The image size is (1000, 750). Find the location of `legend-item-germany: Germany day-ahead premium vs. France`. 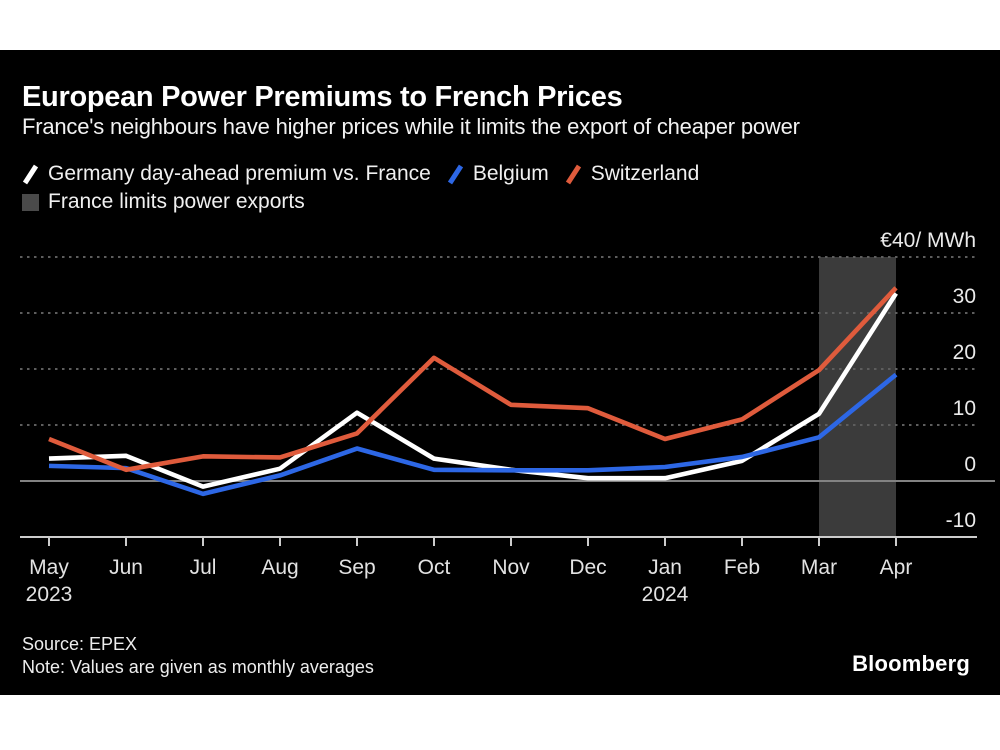

legend-item-germany: Germany day-ahead premium vs. France is located at coordinates (226, 174).